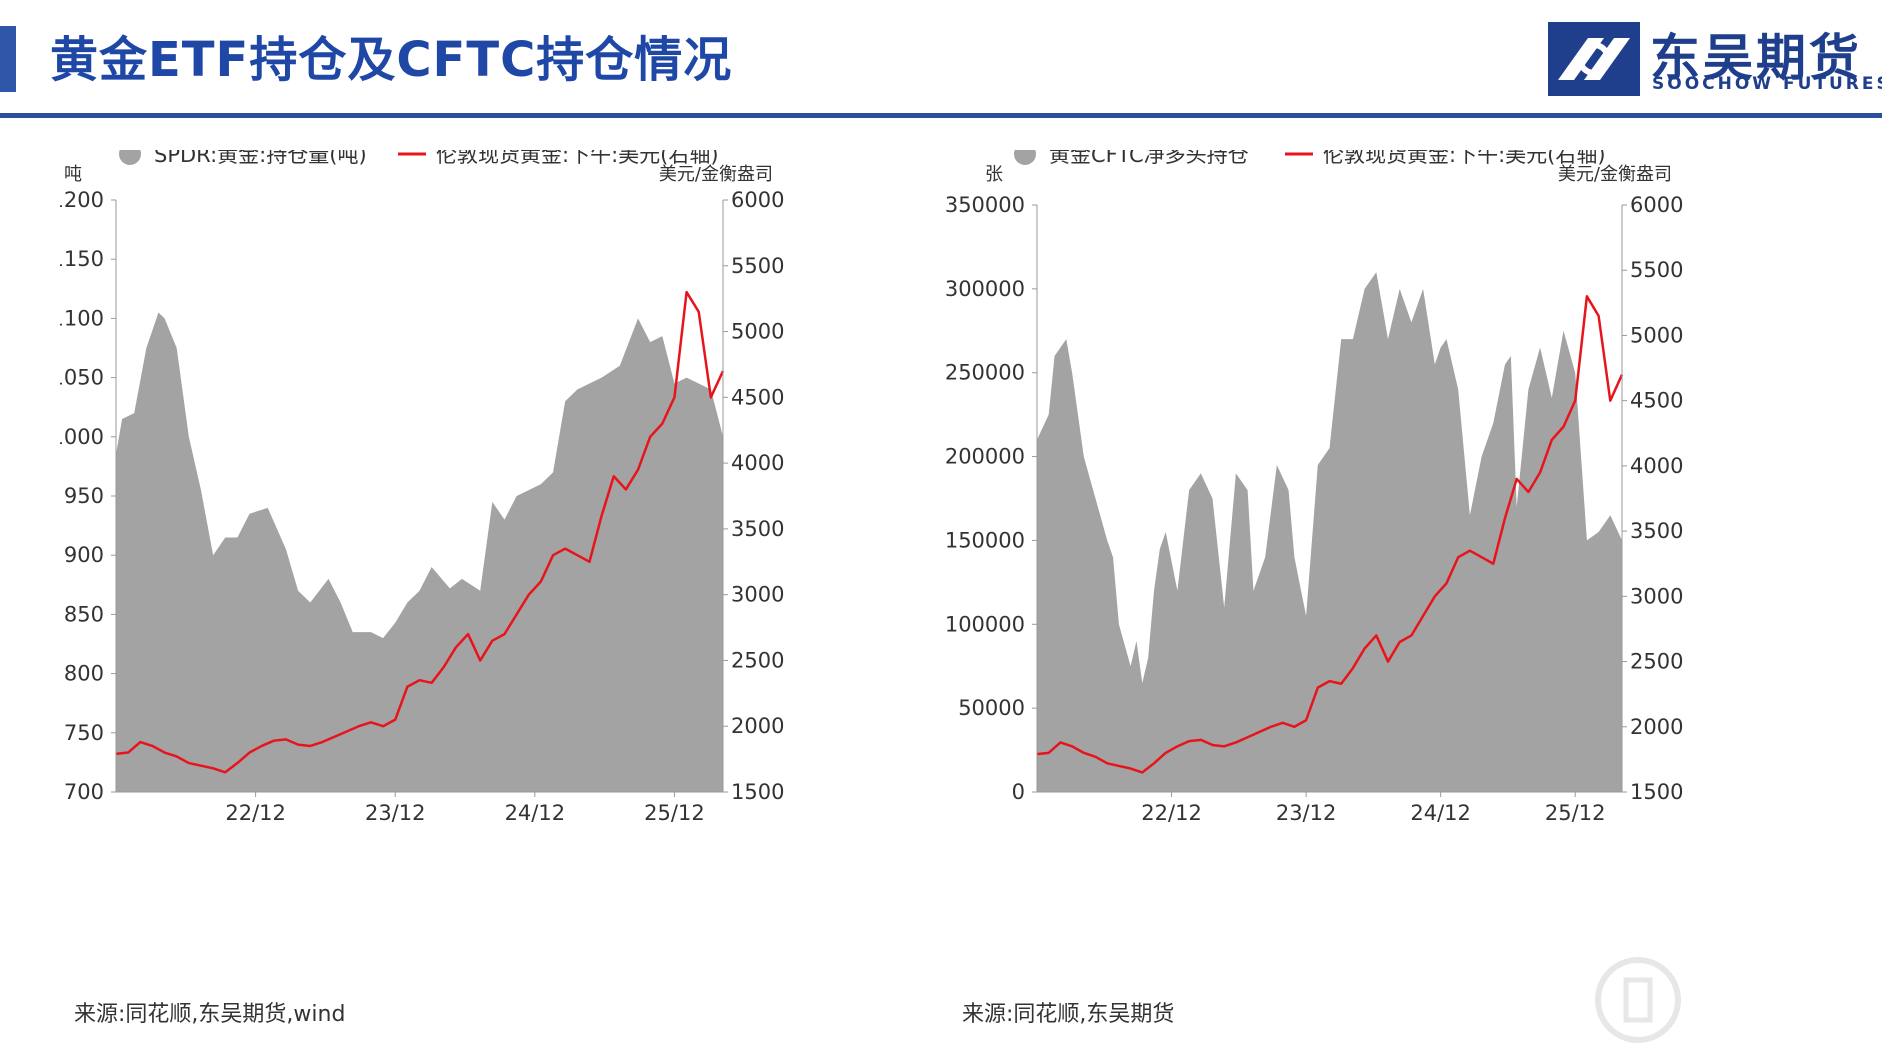 The height and width of the screenshot is (1060, 1882). Describe the element at coordinates (8, 59) in the screenshot. I see `title-accent-bar` at that location.